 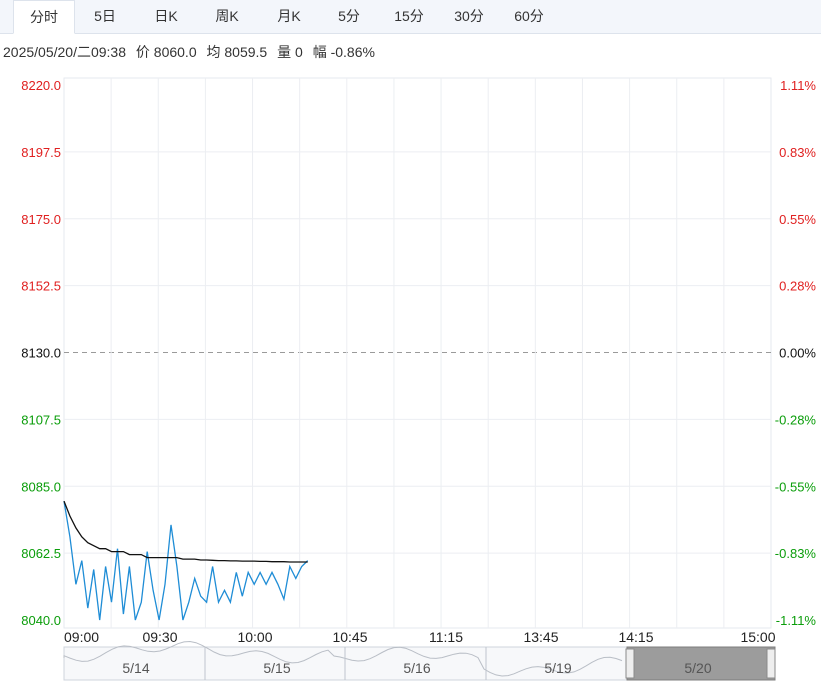 What do you see at coordinates (64, 52) in the screenshot?
I see `quote-datetime: 2025/05/20/二09:38` at bounding box center [64, 52].